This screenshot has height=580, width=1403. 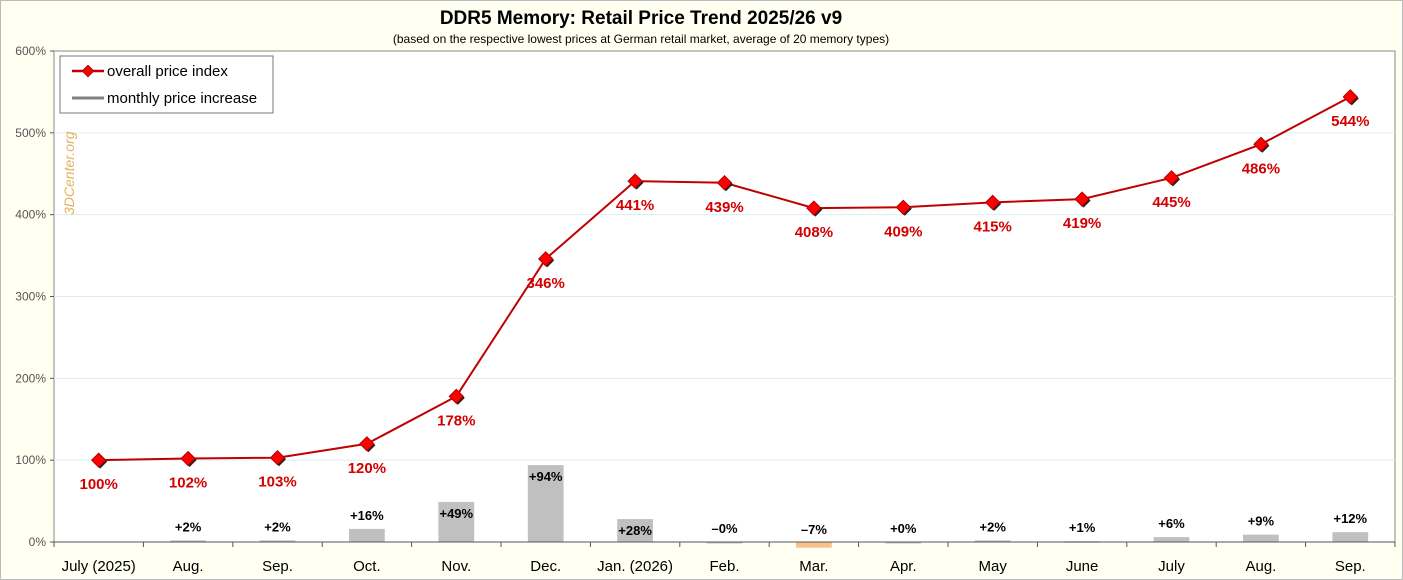 I want to click on x-tick-label: Apr., so click(x=903, y=566).